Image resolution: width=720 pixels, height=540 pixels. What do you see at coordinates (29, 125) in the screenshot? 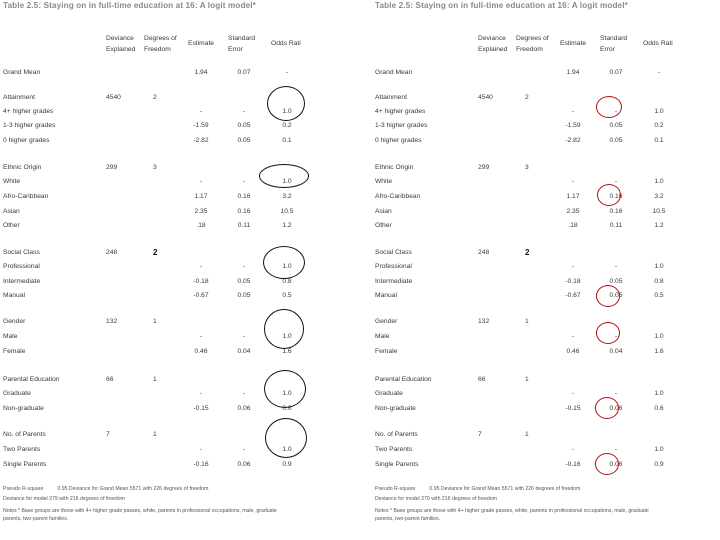
I see `row-label: 1-3 higher grades` at bounding box center [29, 125].